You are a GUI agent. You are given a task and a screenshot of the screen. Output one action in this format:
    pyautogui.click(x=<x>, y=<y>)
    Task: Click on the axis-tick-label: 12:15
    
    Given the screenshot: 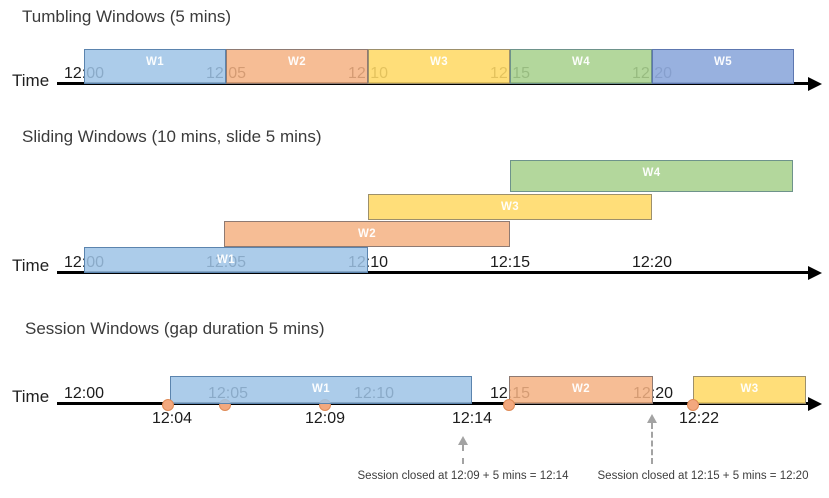 What is the action you would take?
    pyautogui.click(x=510, y=262)
    